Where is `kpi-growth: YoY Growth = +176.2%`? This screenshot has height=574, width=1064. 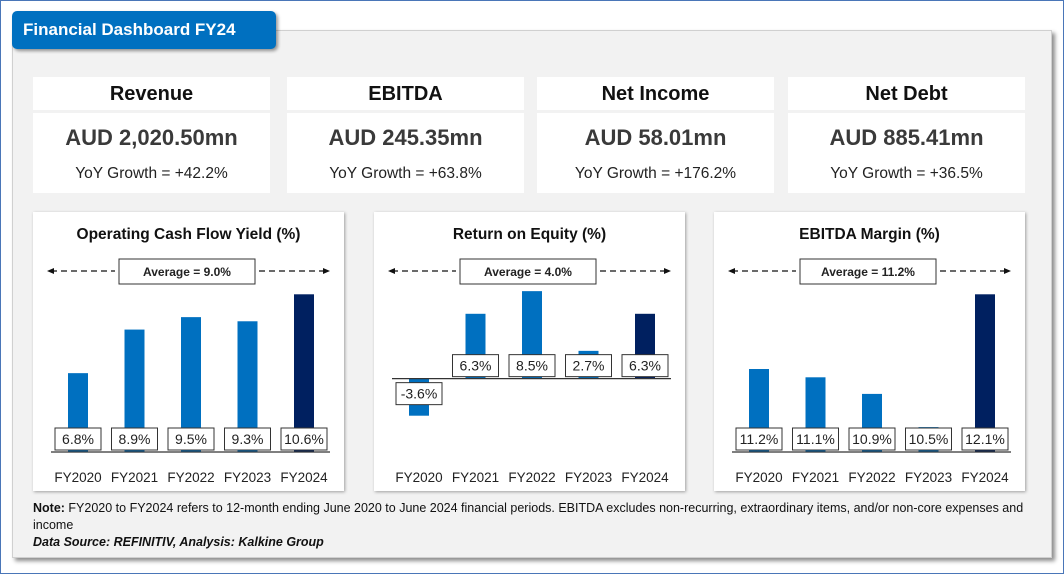 kpi-growth: YoY Growth = +176.2% is located at coordinates (655, 173).